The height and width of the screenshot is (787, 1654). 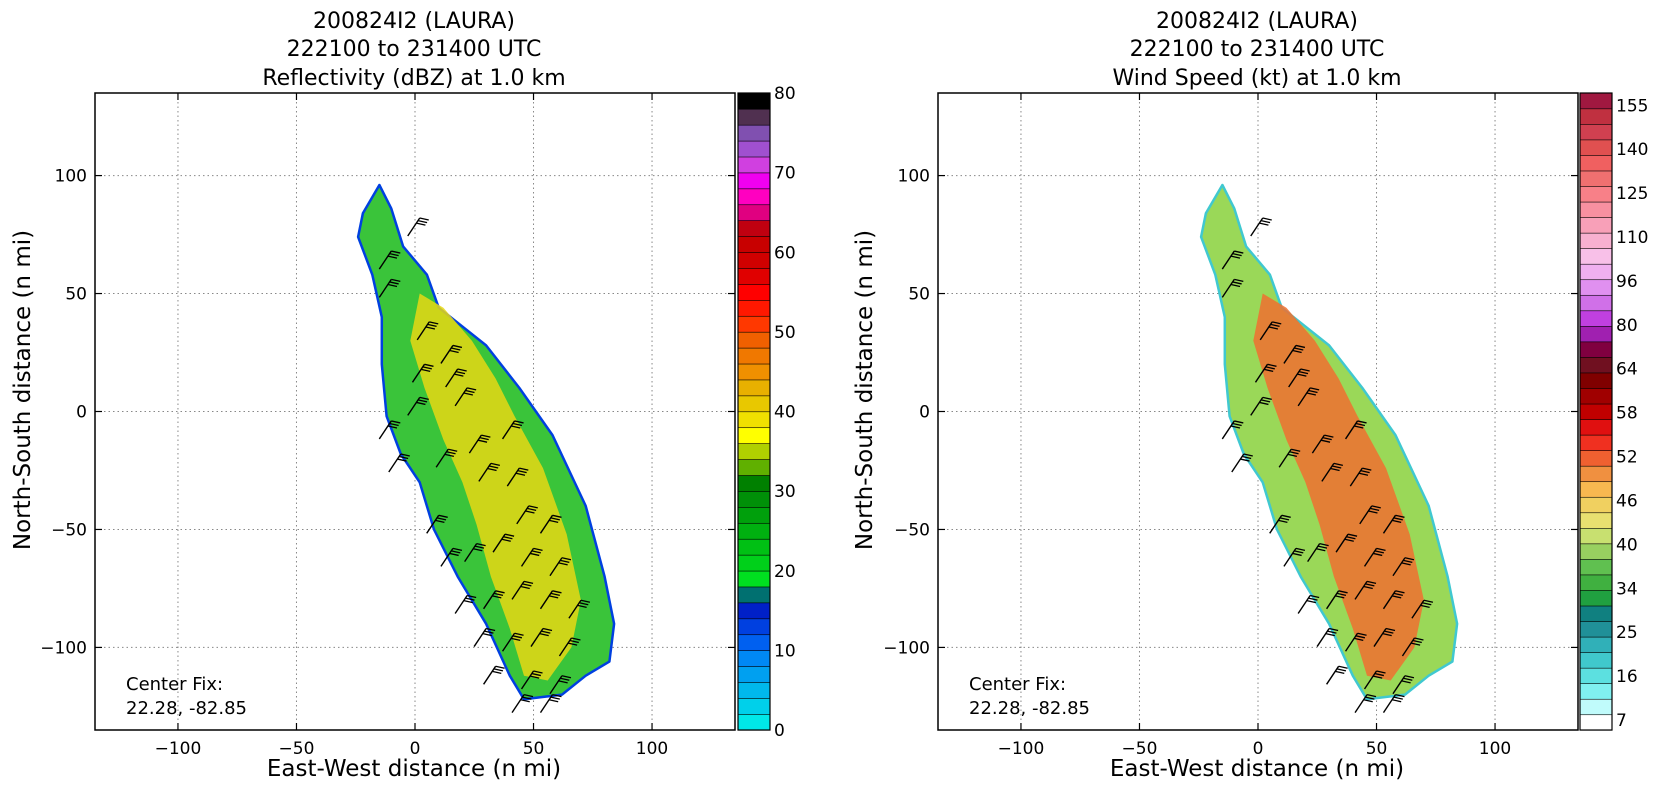 What do you see at coordinates (69, 530) in the screenshot?
I see `y-tick-label: −50` at bounding box center [69, 530].